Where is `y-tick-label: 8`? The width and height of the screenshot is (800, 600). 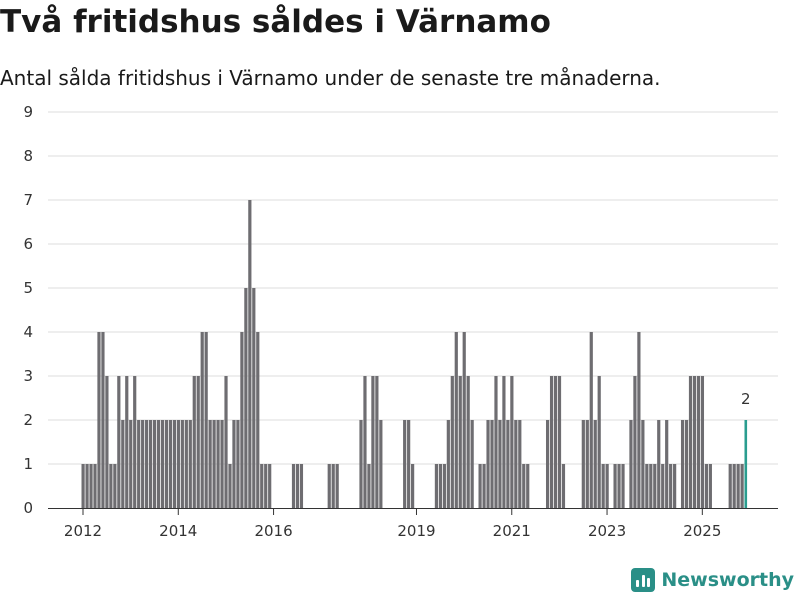
y-tick-label: 8 is located at coordinates (28, 156).